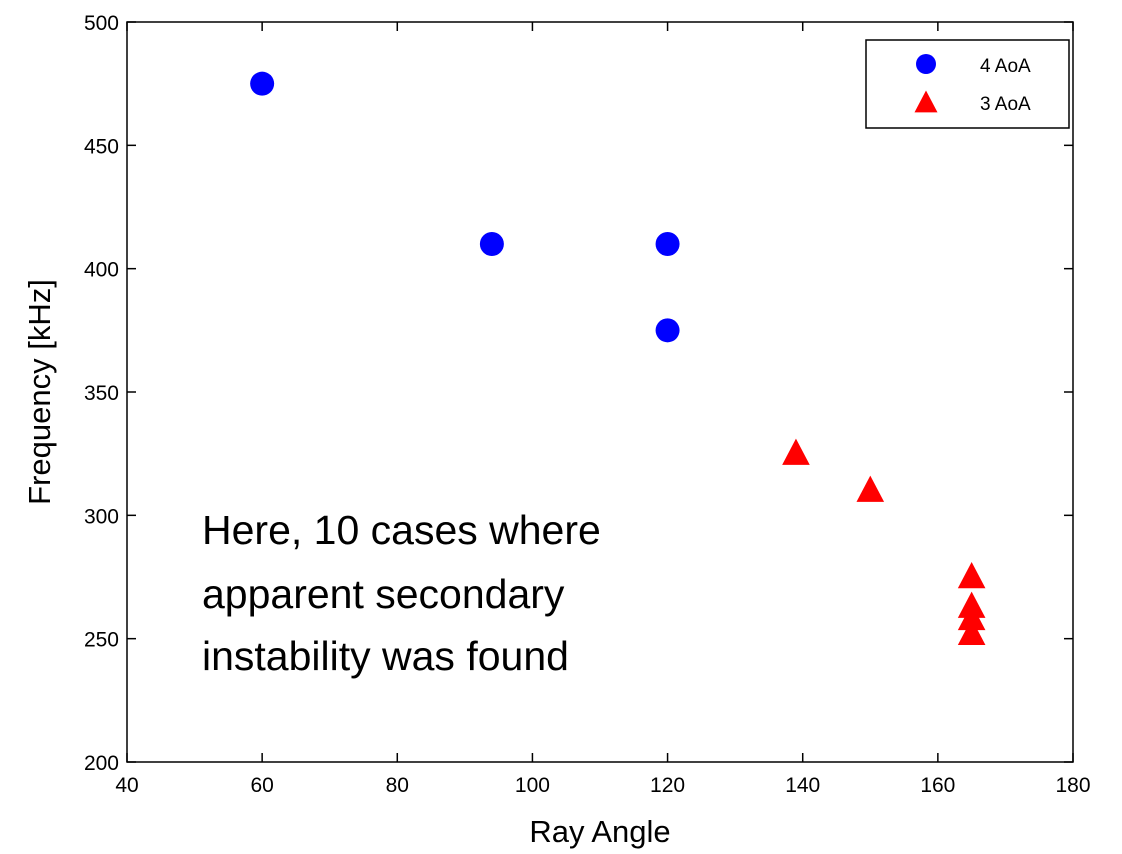  What do you see at coordinates (1005, 104) in the screenshot?
I see `legend-label-3-aoa: 3 AoA` at bounding box center [1005, 104].